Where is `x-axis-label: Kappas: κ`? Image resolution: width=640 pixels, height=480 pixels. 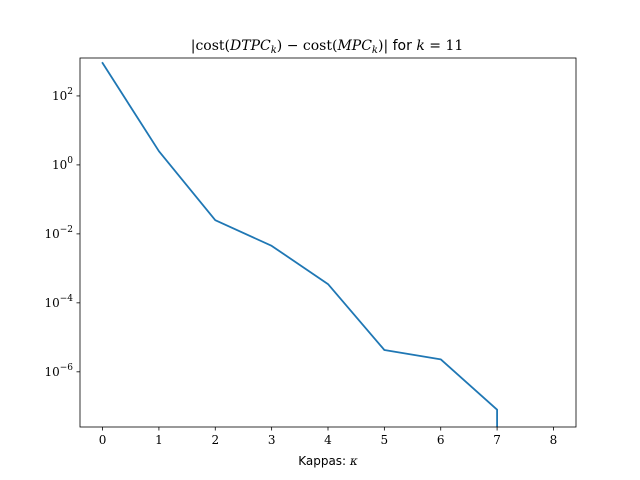
x-axis-label: Kappas: κ is located at coordinates (328, 461).